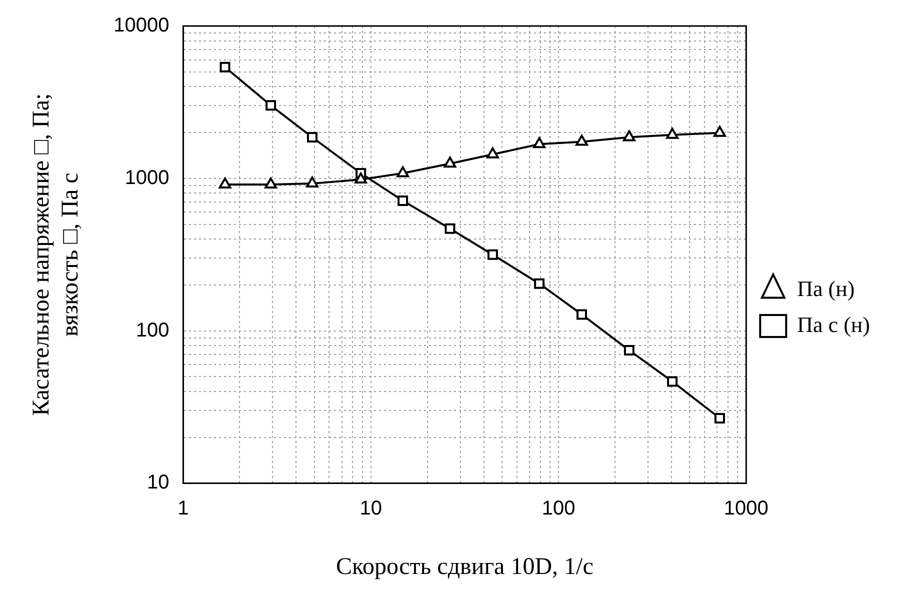  I want to click on y-tick-label: 10000, so click(142, 25).